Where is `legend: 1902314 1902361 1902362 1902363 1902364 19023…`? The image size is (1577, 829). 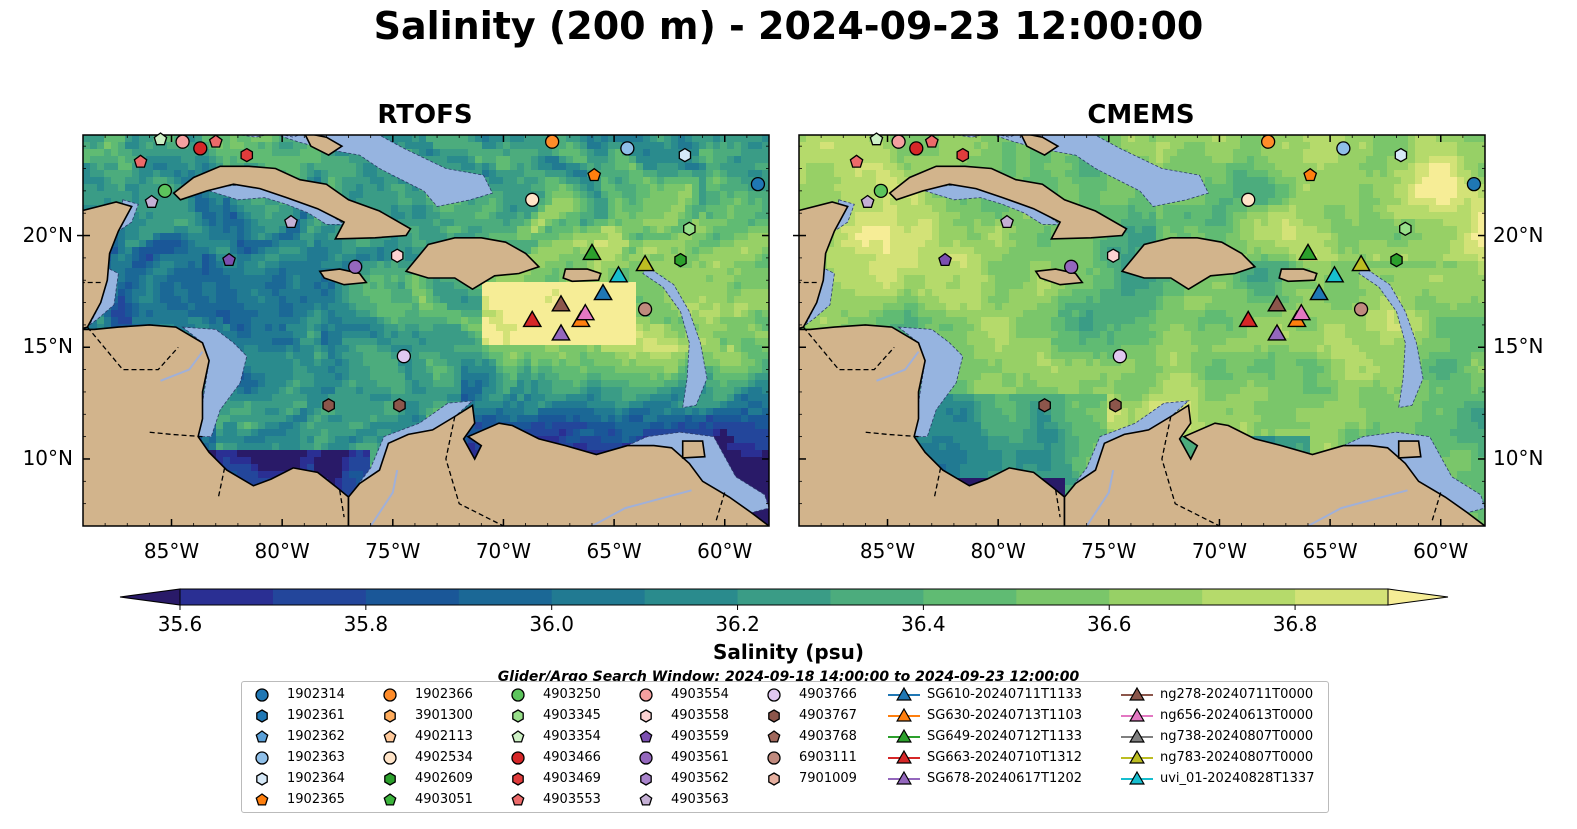
legend: 1902314 1902361 1902362 1902363 1902364 19023… is located at coordinates (785, 747).